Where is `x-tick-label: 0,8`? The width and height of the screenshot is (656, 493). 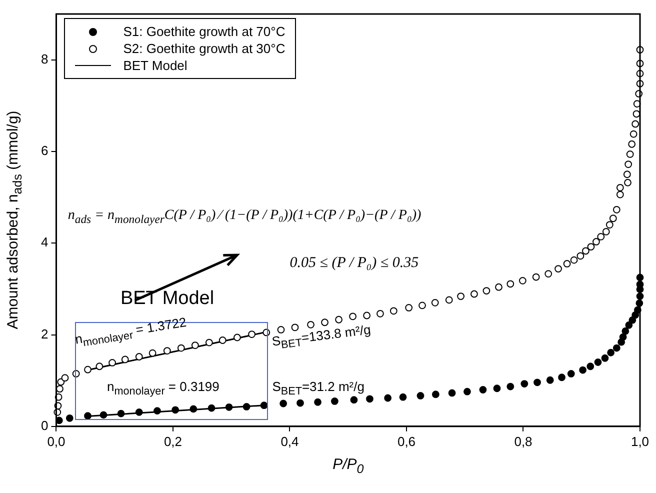 x-tick-label: 0,8 is located at coordinates (523, 441).